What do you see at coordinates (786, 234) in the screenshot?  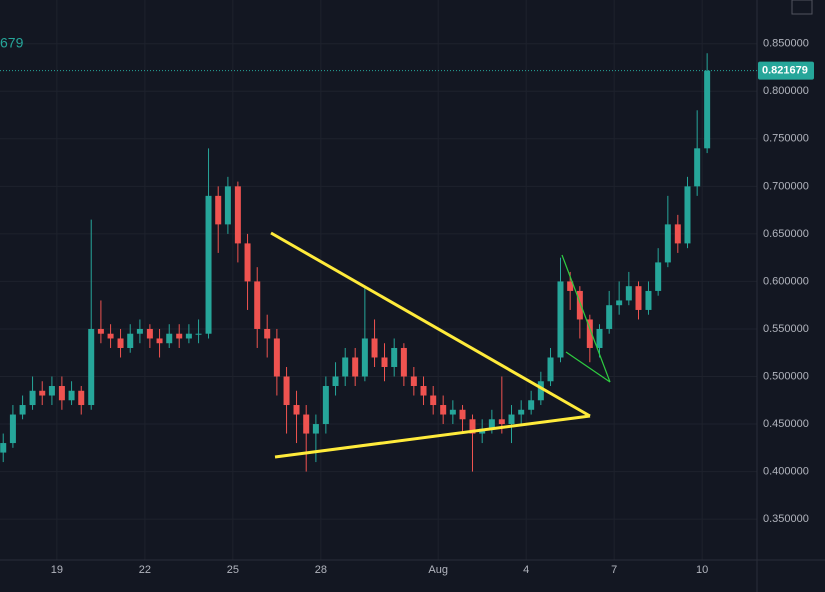 I see `y-tick-label: 0.650000` at bounding box center [786, 234].